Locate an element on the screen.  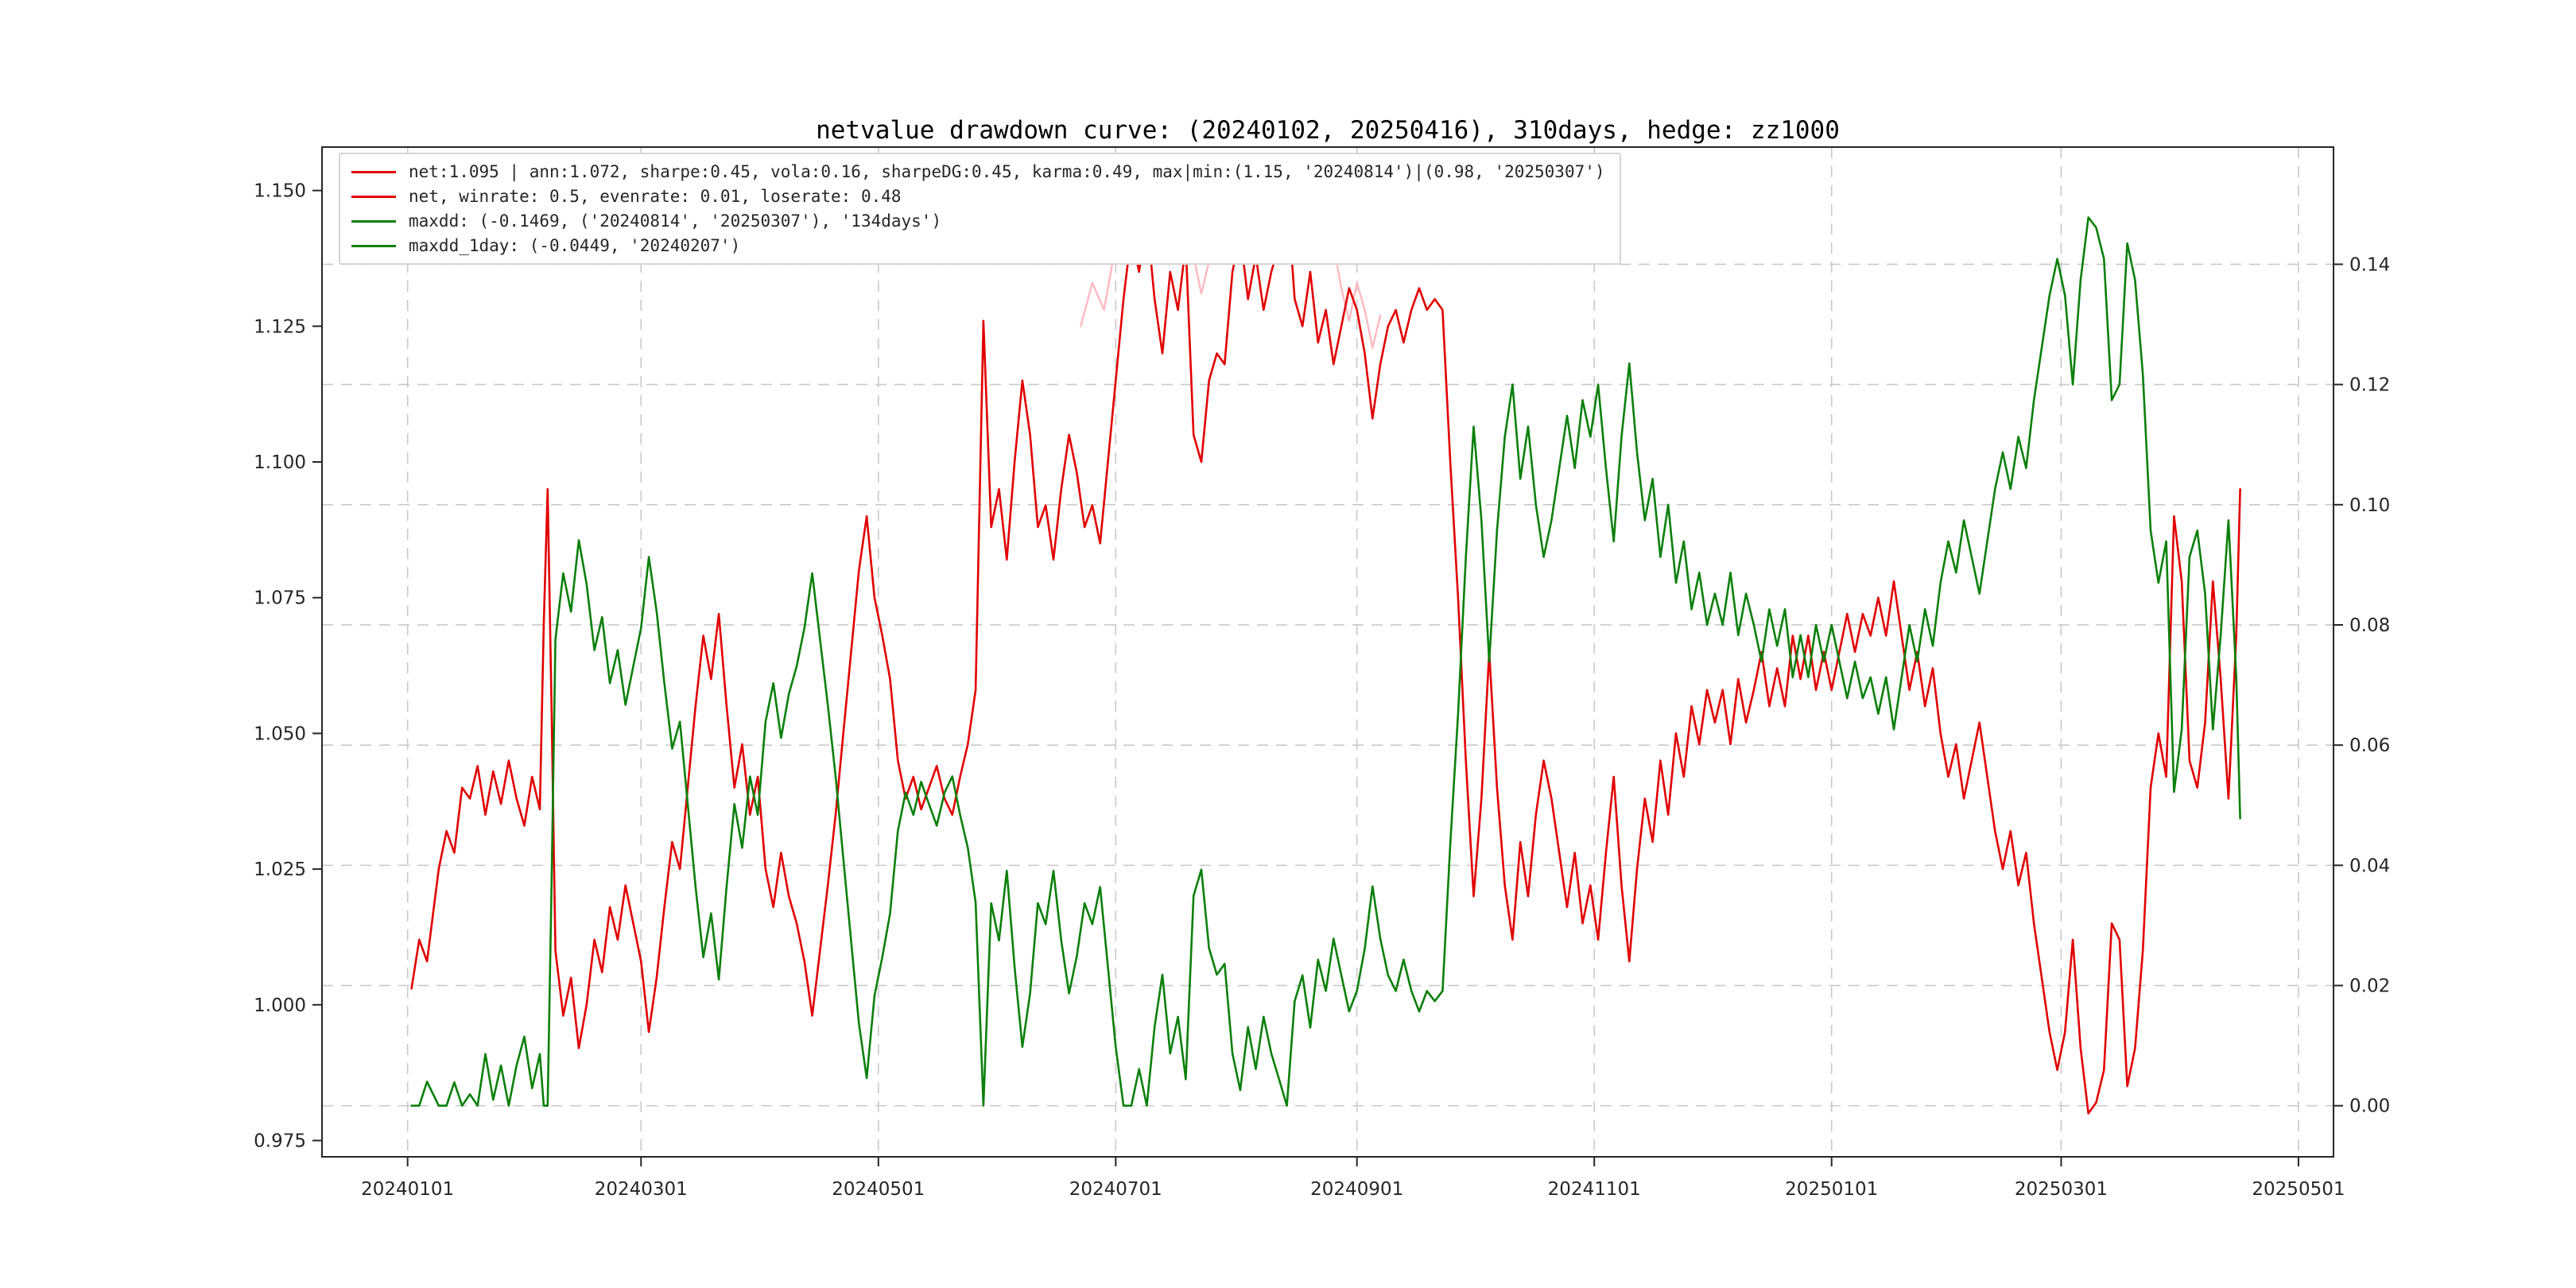
x-tick-label: 20240501 is located at coordinates (879, 1189).